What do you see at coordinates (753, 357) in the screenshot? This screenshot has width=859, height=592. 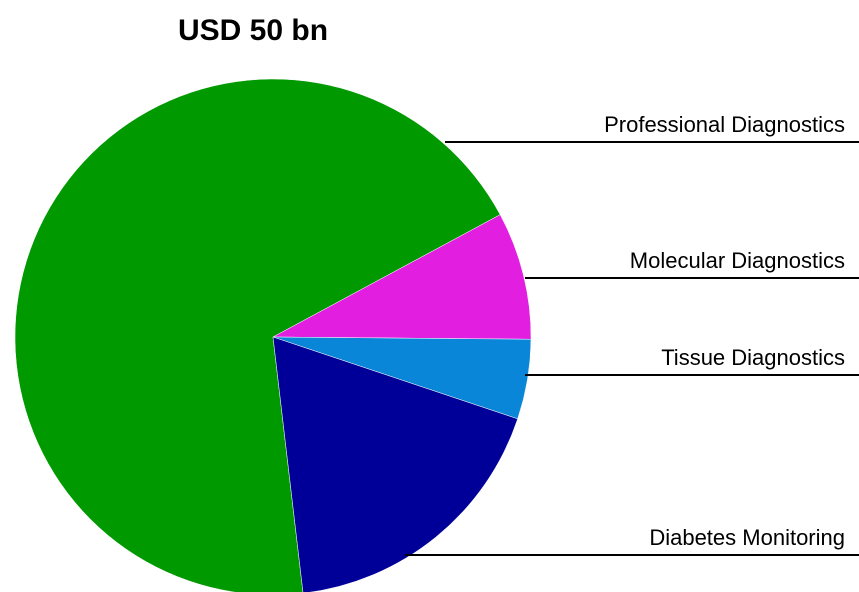 I see `slice-label: Tissue Diagnostics` at bounding box center [753, 357].